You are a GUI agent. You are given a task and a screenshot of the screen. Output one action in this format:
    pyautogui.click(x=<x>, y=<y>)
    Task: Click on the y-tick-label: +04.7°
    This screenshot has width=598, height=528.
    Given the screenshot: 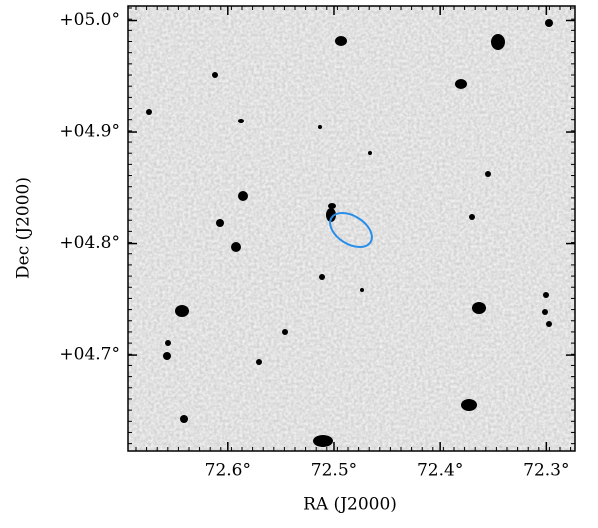 What is the action you would take?
    pyautogui.click(x=89, y=355)
    